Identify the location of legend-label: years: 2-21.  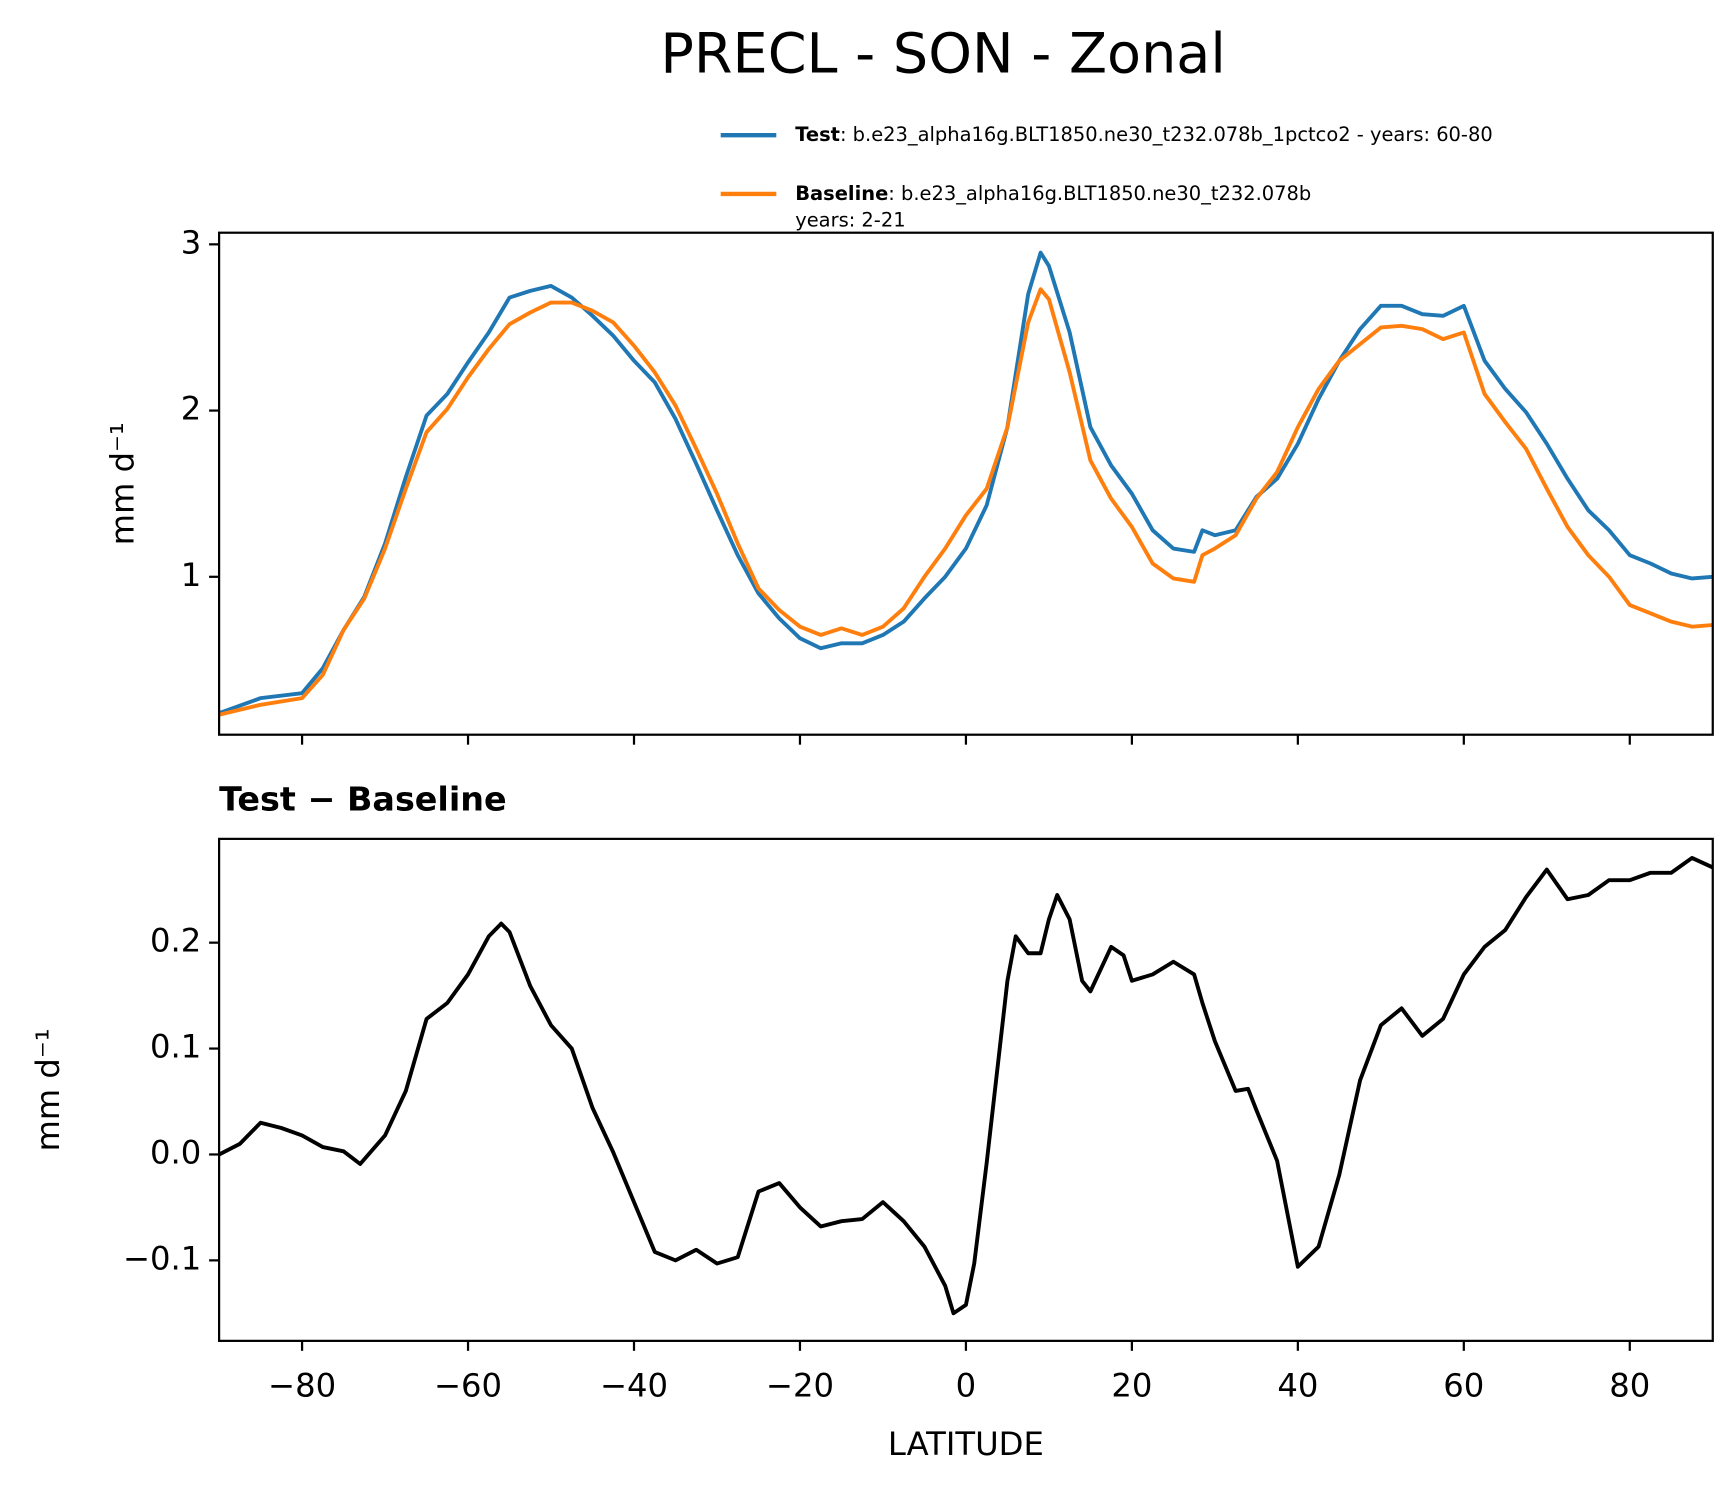
(850, 219).